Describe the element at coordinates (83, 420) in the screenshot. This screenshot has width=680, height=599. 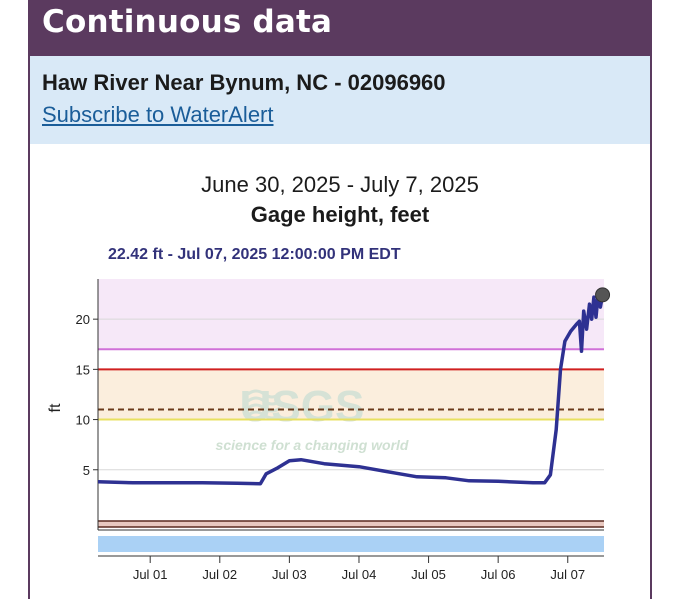
I see `y-tick-label-10: 10` at that location.